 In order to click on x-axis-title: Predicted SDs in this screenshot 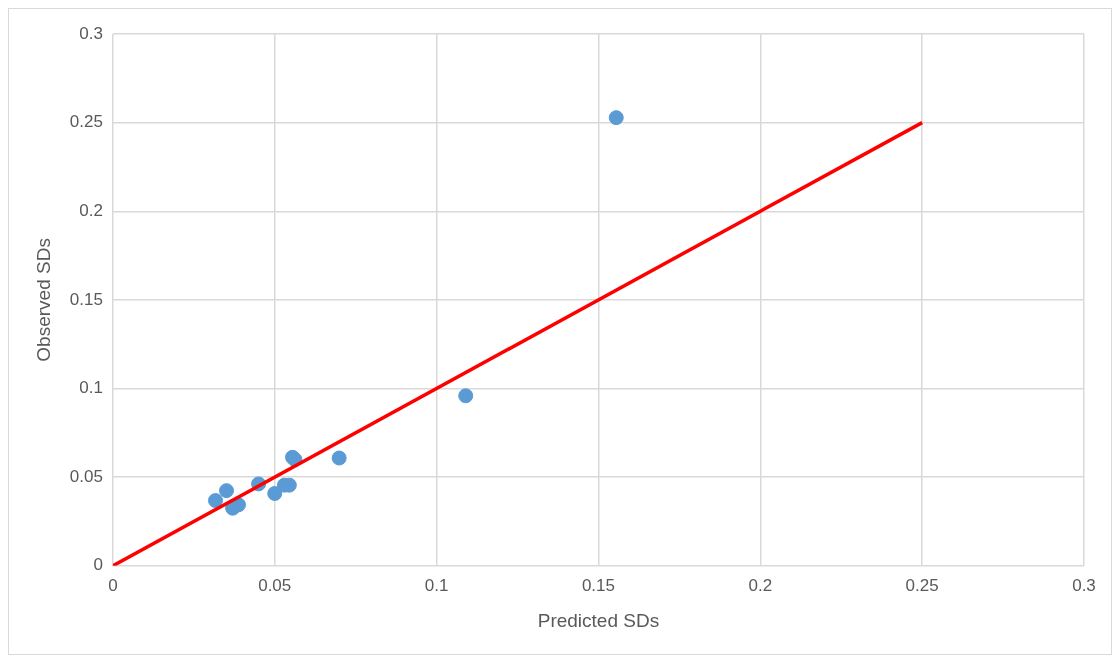, I will do `click(598, 620)`.